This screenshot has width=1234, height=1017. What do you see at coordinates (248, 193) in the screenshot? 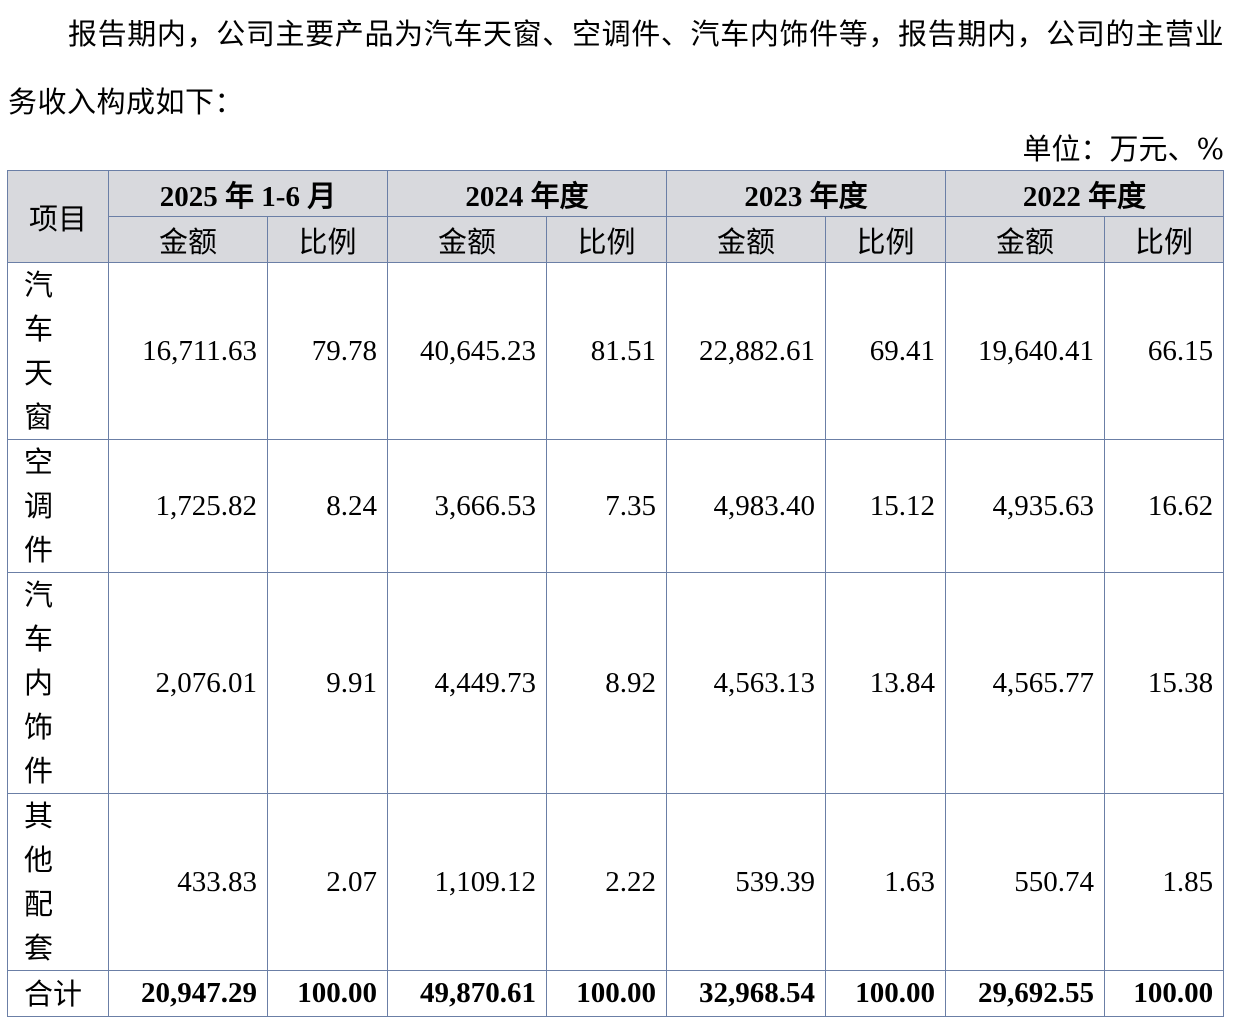
I see `period-header: 2025 年 1-6 月` at bounding box center [248, 193].